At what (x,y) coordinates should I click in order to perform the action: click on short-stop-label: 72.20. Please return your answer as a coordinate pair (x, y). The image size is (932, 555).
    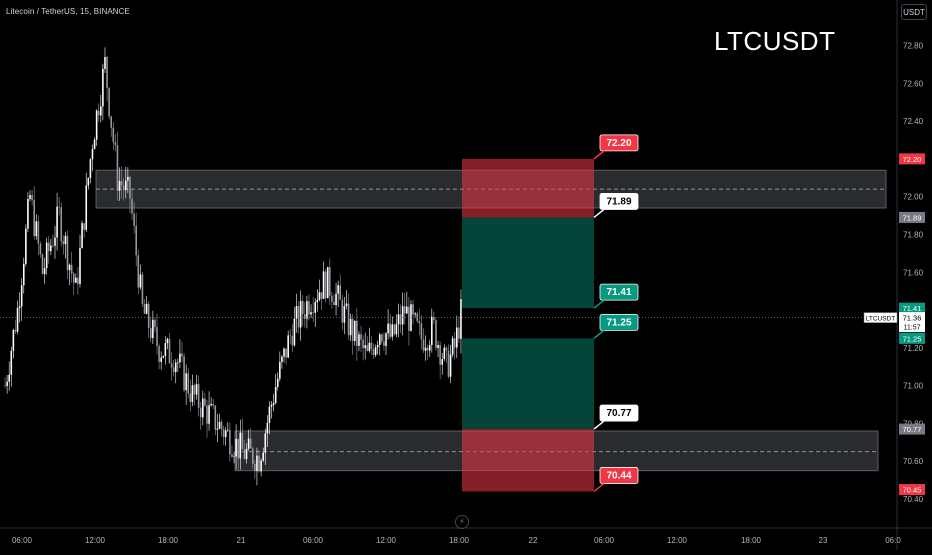
    Looking at the image, I should click on (616, 147).